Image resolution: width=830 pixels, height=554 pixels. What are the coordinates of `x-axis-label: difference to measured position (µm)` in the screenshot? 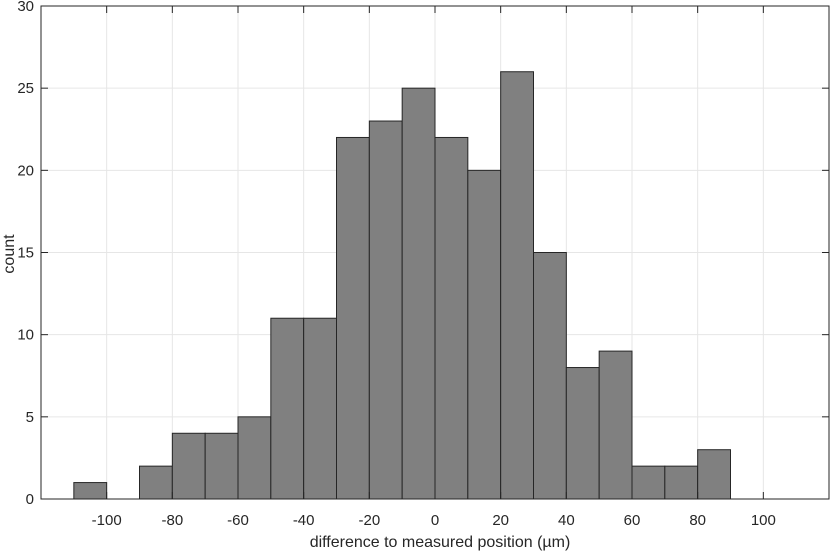 It's located at (440, 542).